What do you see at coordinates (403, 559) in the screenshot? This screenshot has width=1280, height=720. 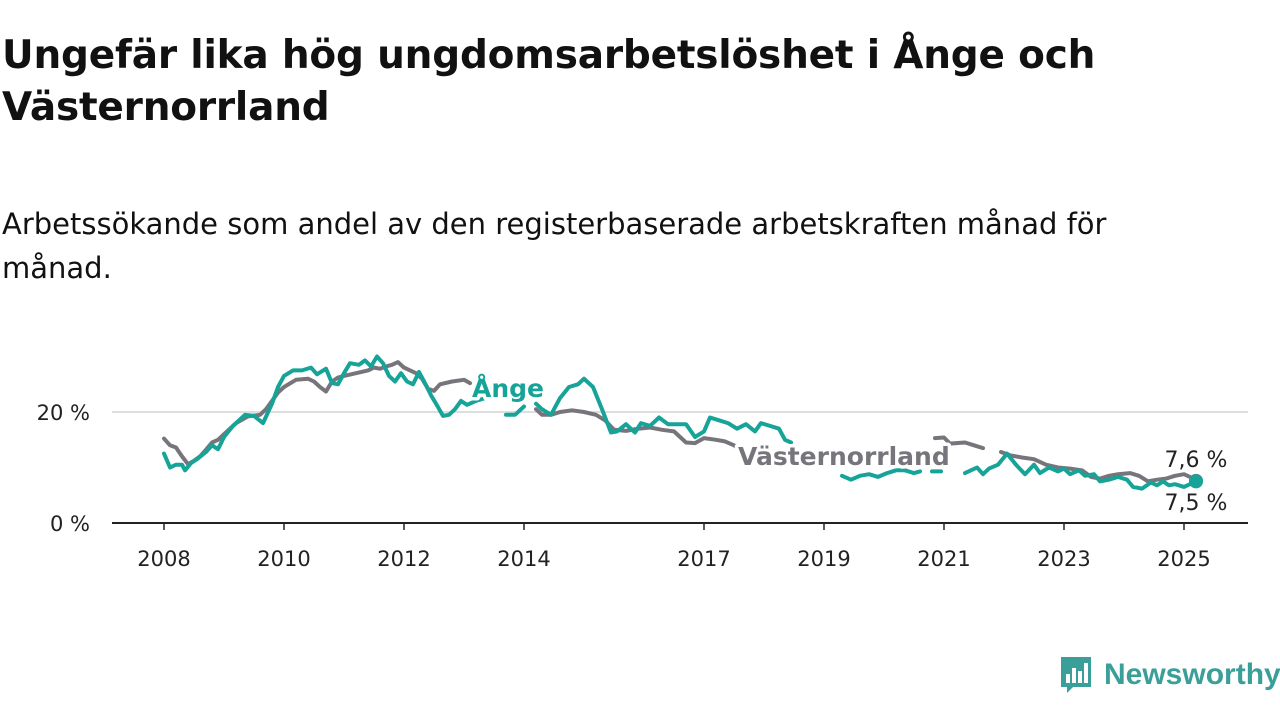 I see `x-tick-label: 2012` at bounding box center [403, 559].